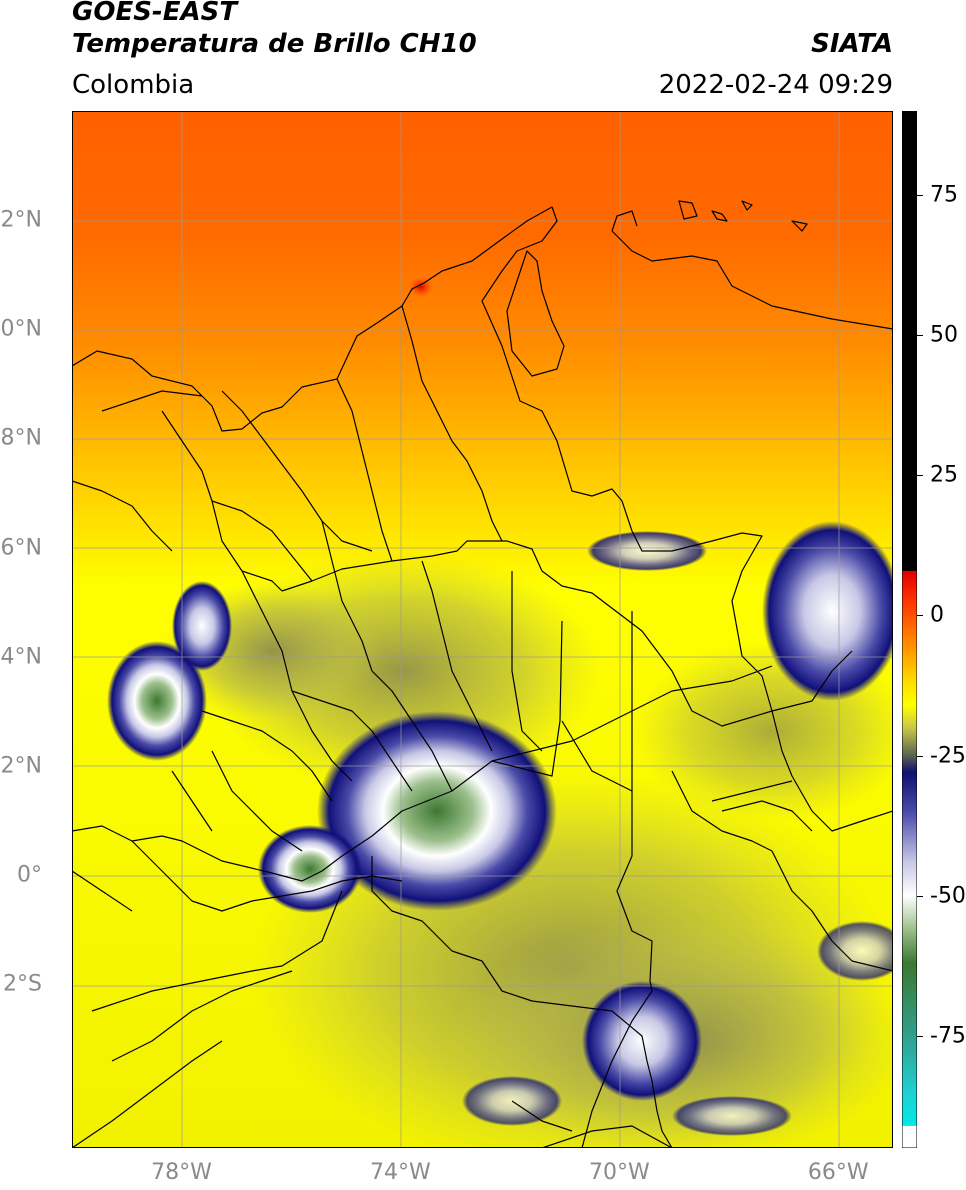  Describe the element at coordinates (838, 1172) in the screenshot. I see `lon-tick-label: 66°W` at that location.